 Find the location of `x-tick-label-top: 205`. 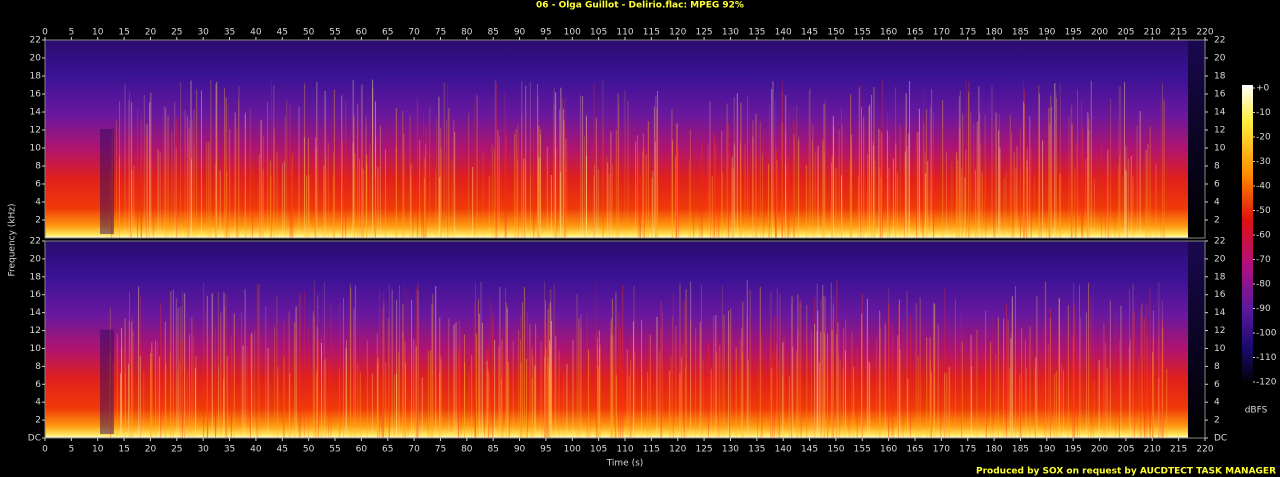

x-tick-label-top: 205 is located at coordinates (1125, 33).